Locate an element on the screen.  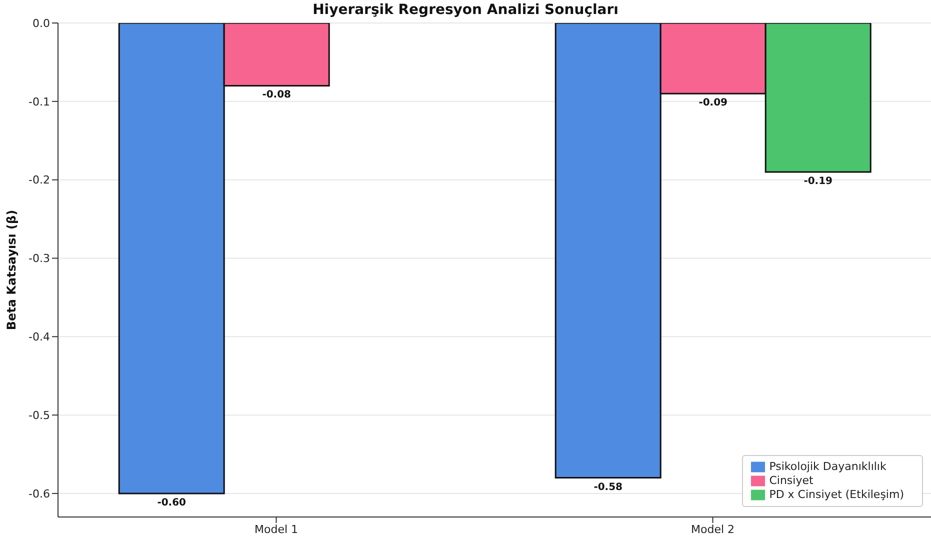
legend-label: Cinsiyet is located at coordinates (791, 481).